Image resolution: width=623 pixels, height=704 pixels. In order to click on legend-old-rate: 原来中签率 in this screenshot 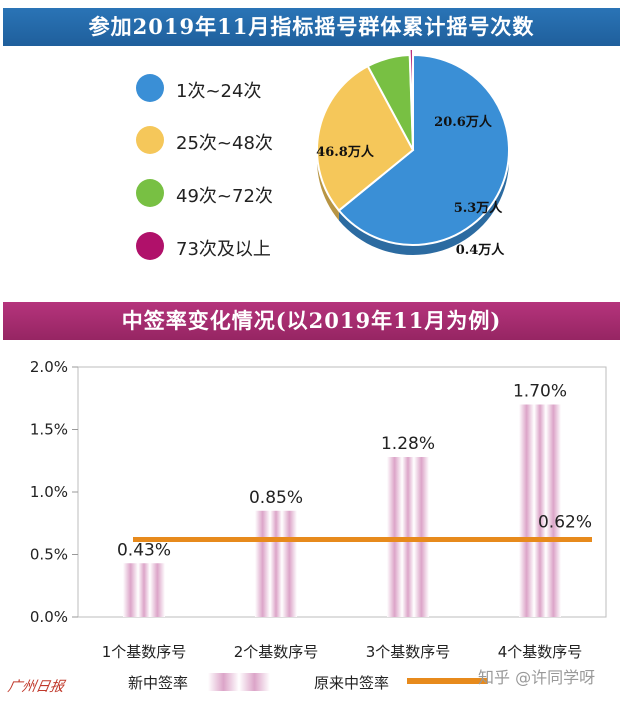, I will do `click(351, 682)`.